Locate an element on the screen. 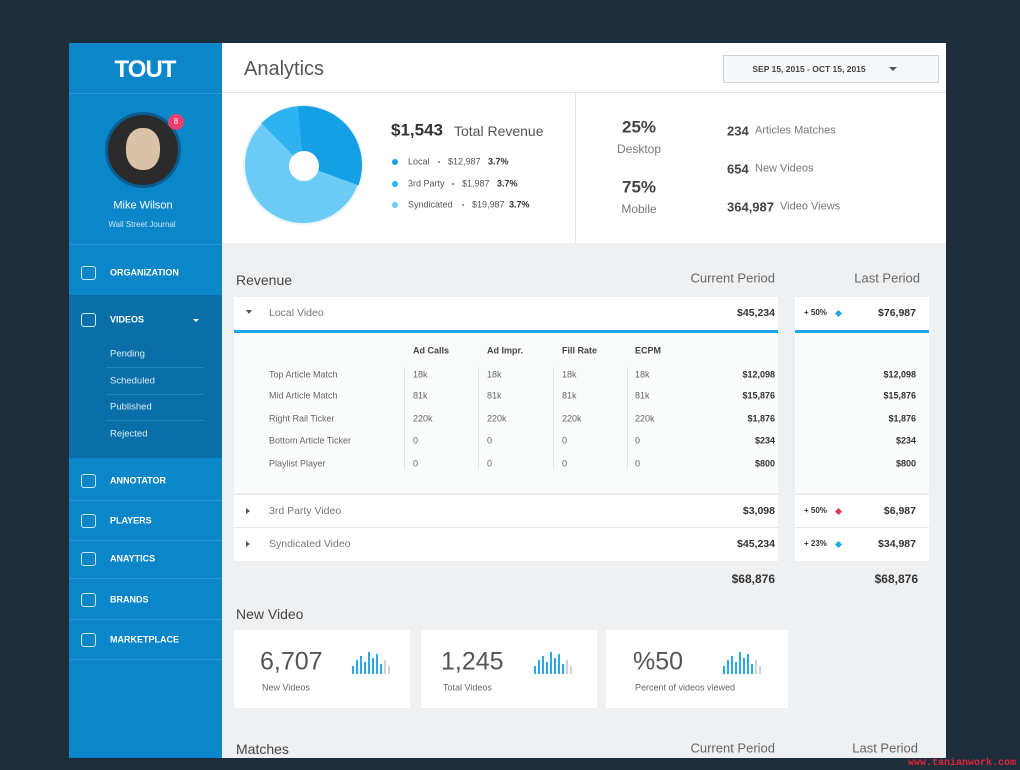 The height and width of the screenshot is (770, 1020). nav-item: ANNOTATOR is located at coordinates (138, 480).